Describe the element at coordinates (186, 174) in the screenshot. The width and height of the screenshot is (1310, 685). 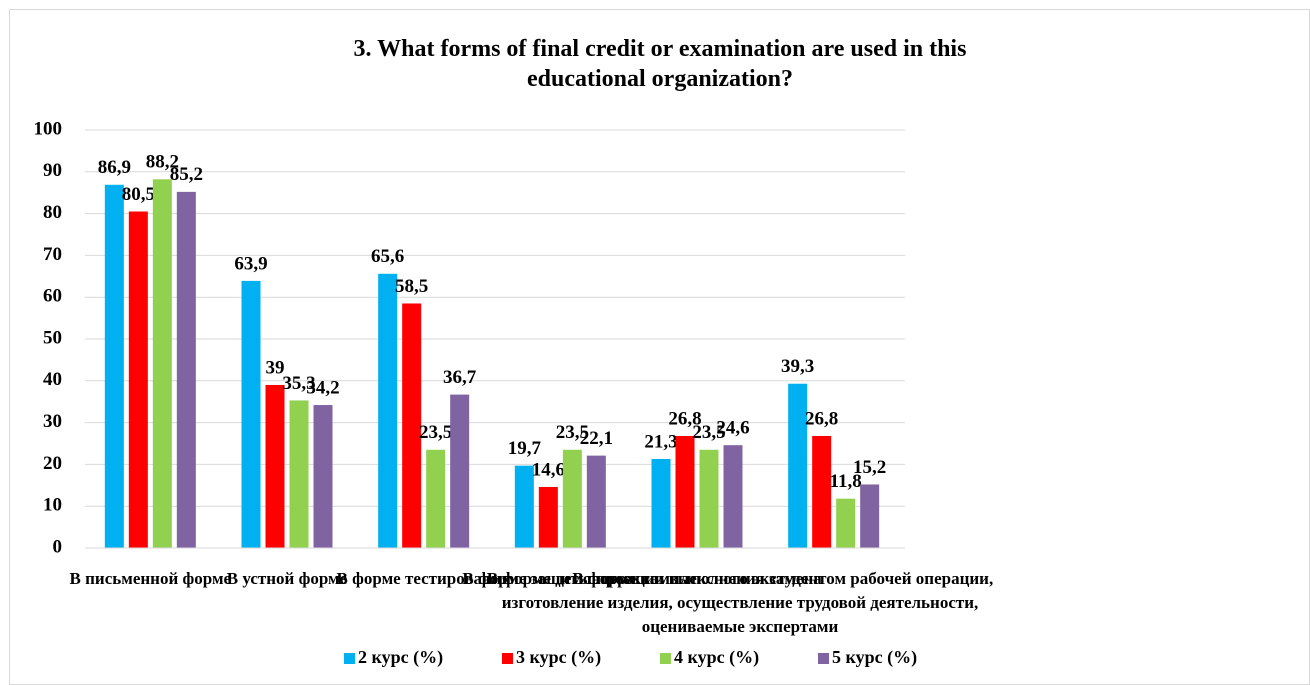
I see `data-label: 85,2` at that location.